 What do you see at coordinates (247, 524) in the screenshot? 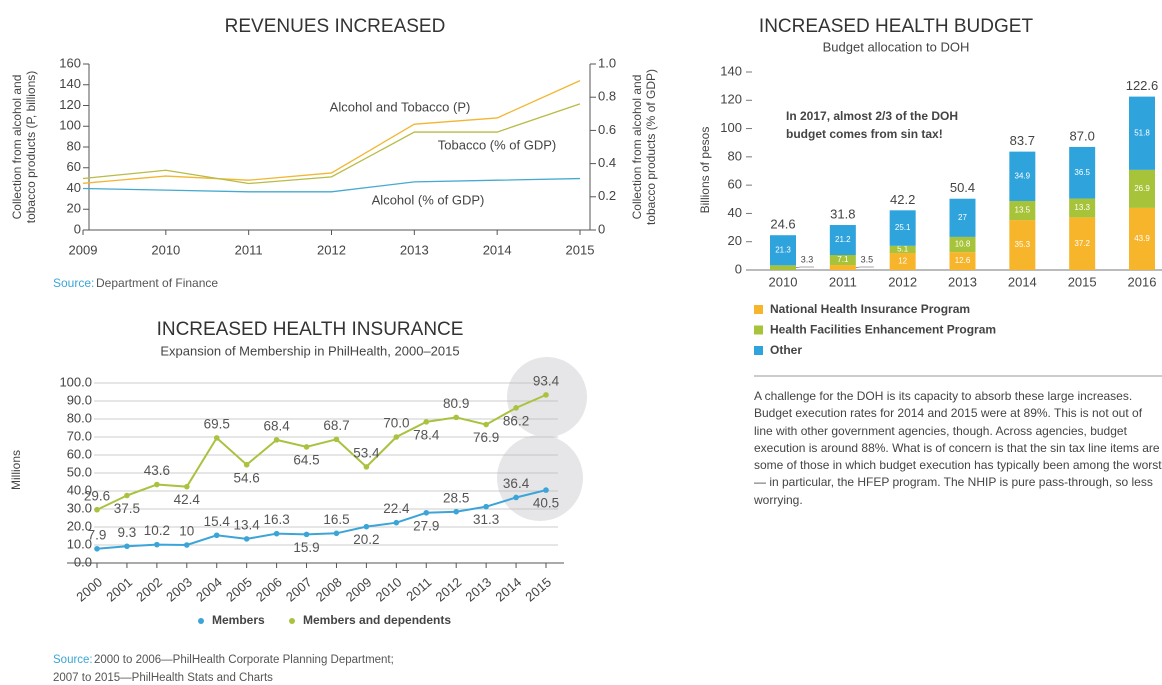
I see `data-label: 13.4` at bounding box center [247, 524].